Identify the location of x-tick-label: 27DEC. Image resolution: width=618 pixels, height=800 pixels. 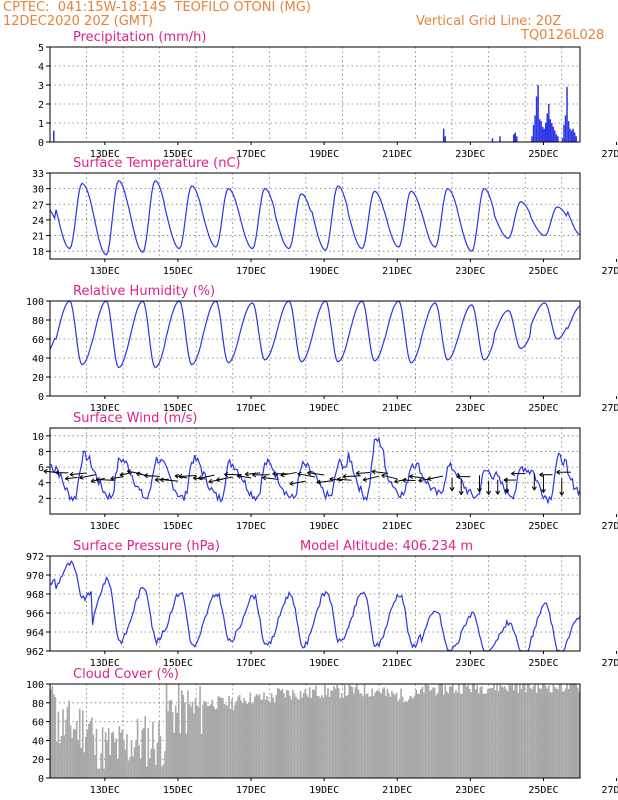
(609, 790).